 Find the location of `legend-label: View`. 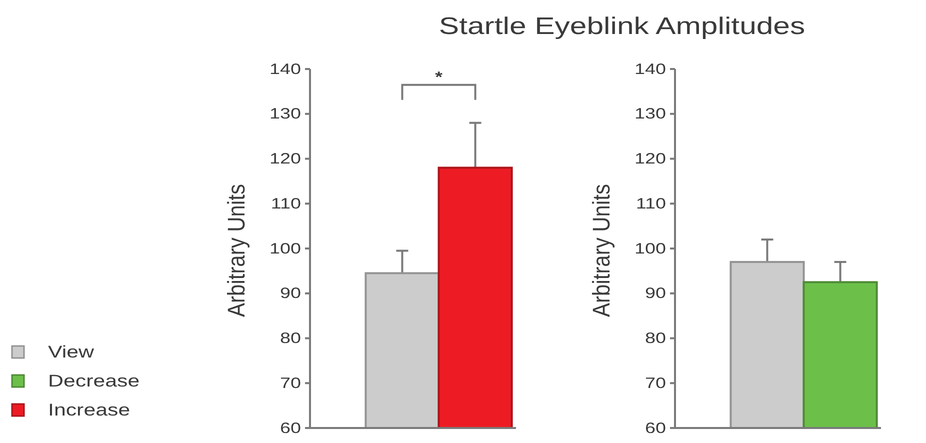

legend-label: View is located at coordinates (71, 352).